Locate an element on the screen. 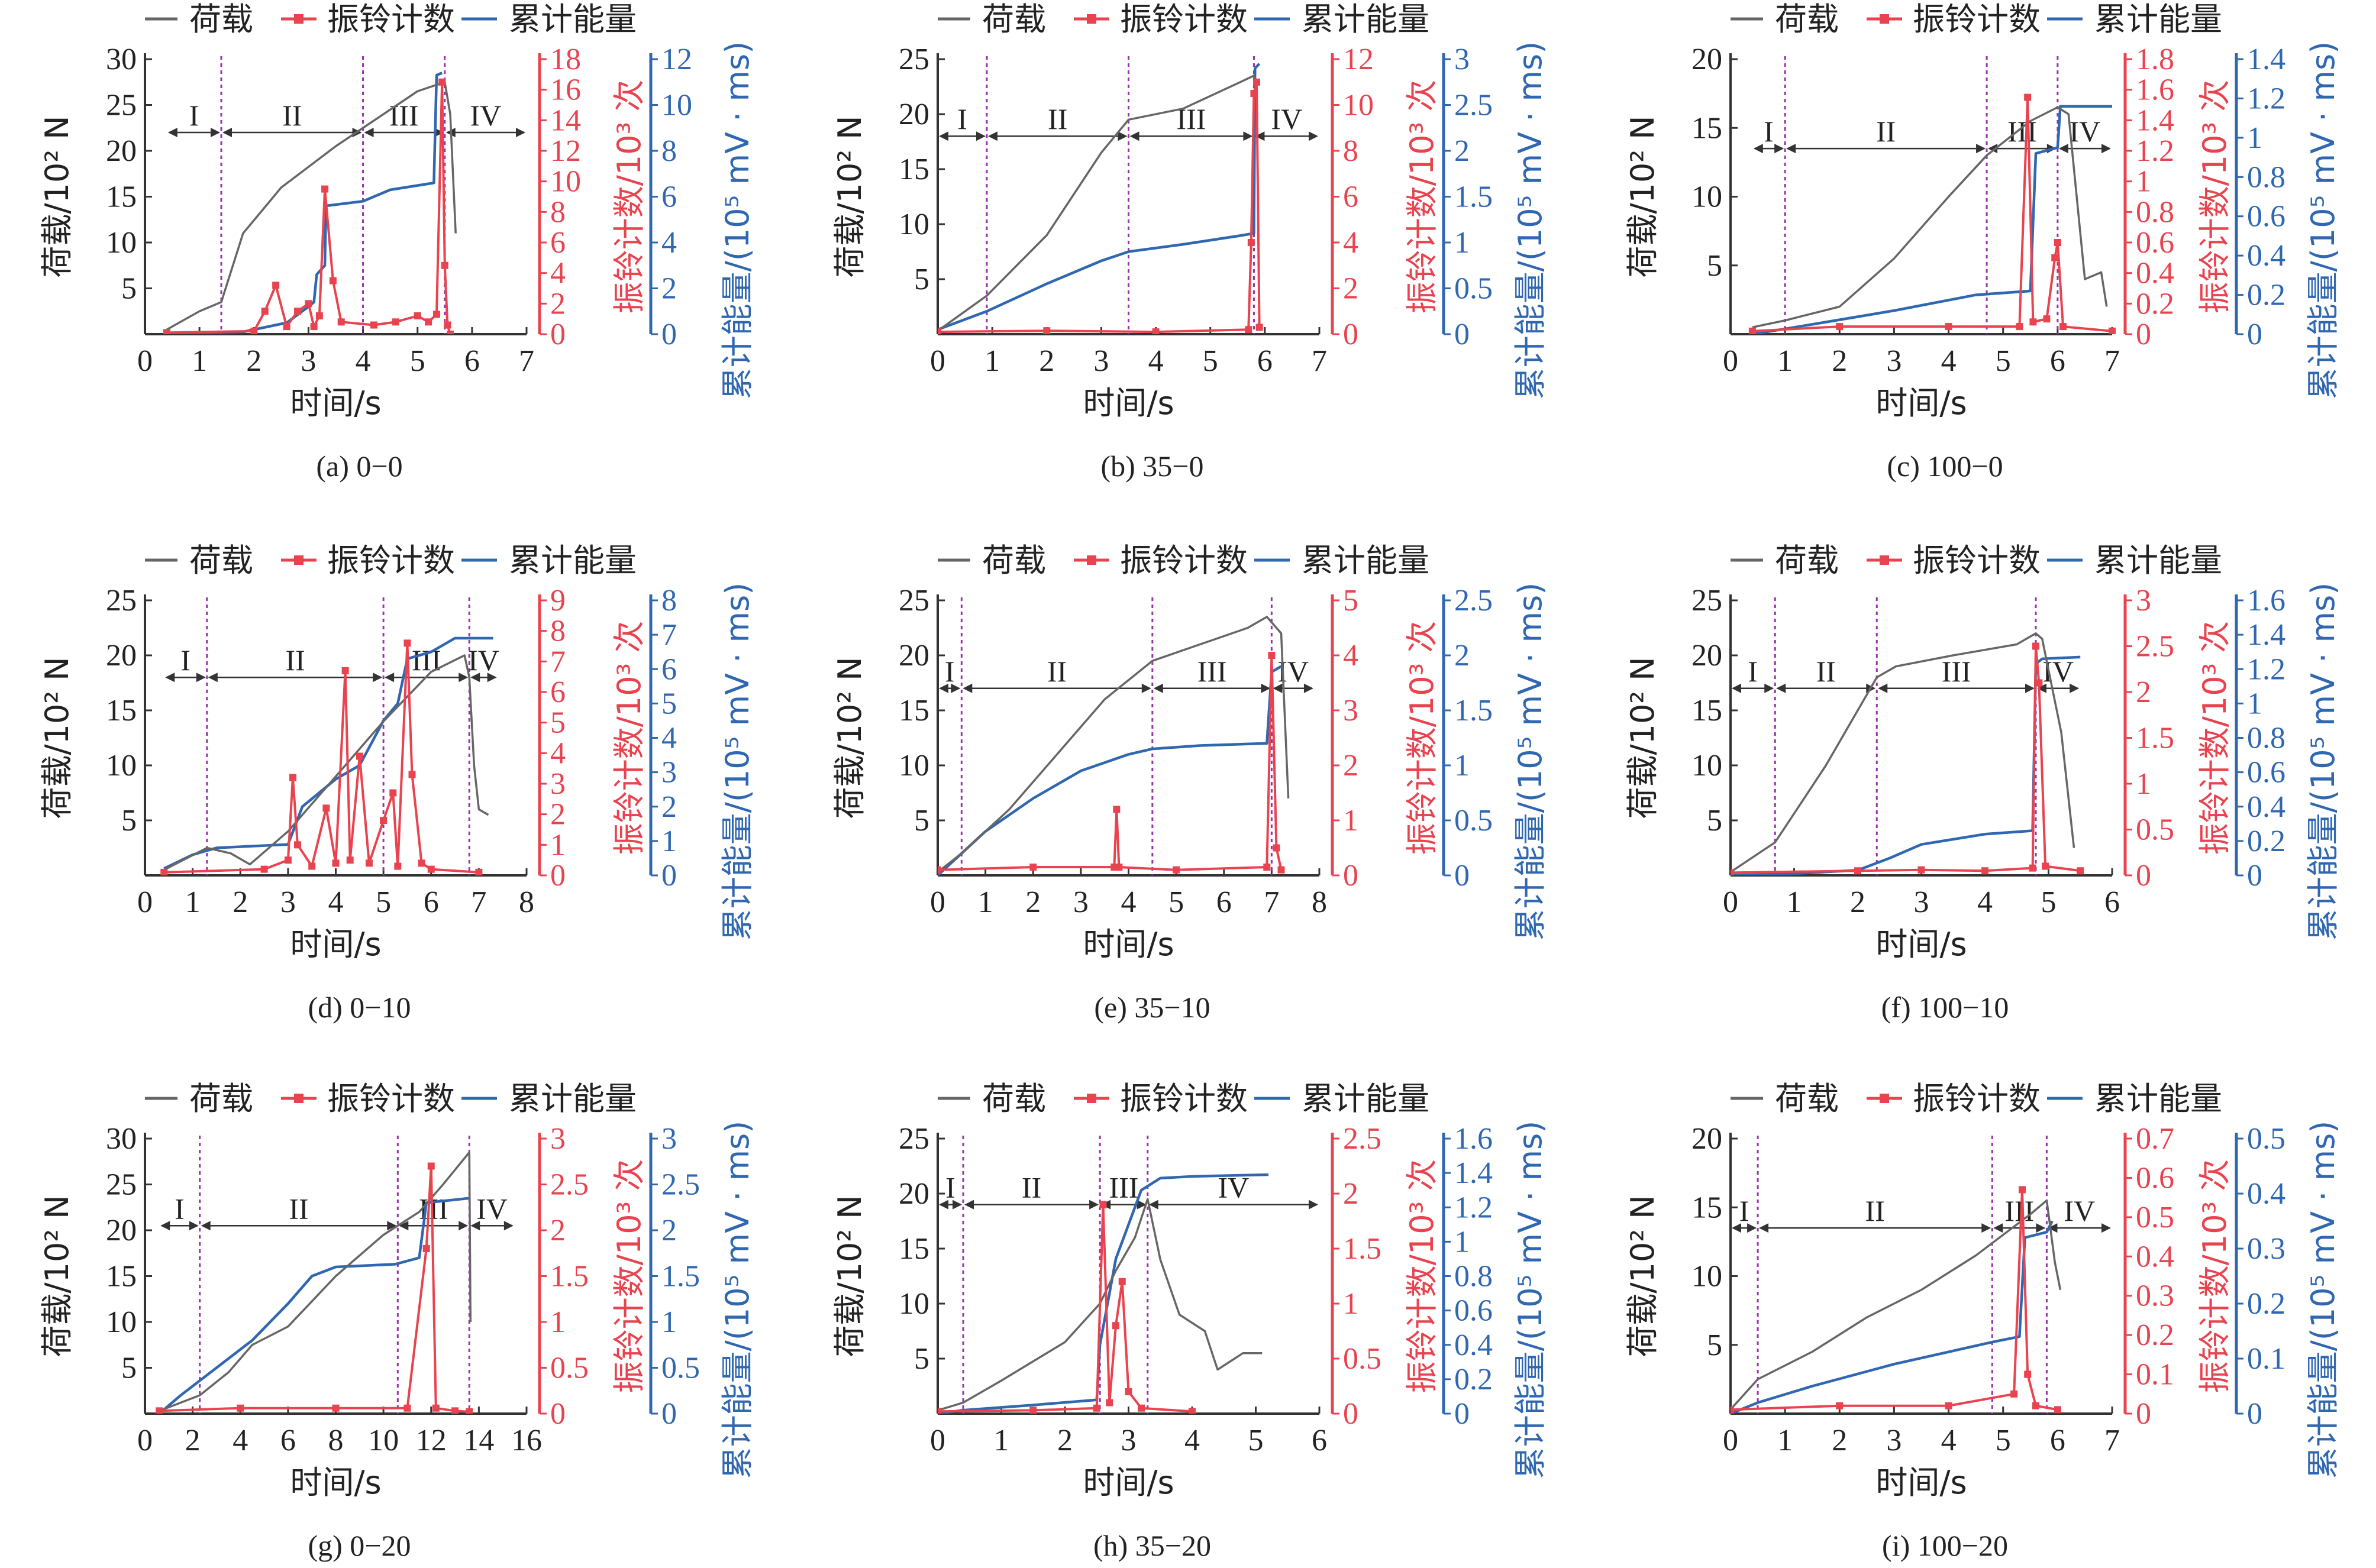 The image size is (2376, 1568). ringdown-tick-label: 9 is located at coordinates (558, 600).